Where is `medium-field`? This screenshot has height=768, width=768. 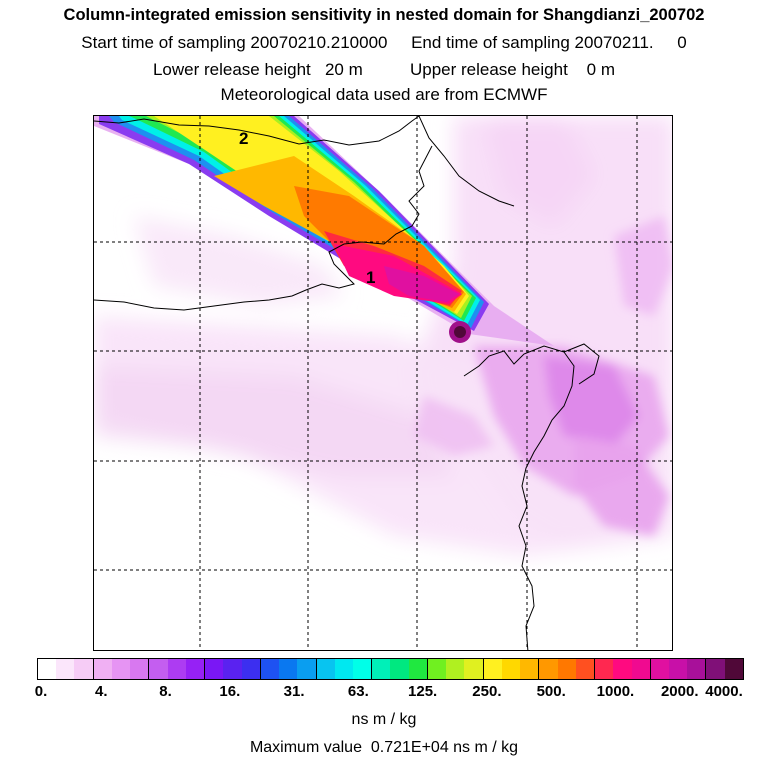
medium-field is located at coordinates (543, 376).